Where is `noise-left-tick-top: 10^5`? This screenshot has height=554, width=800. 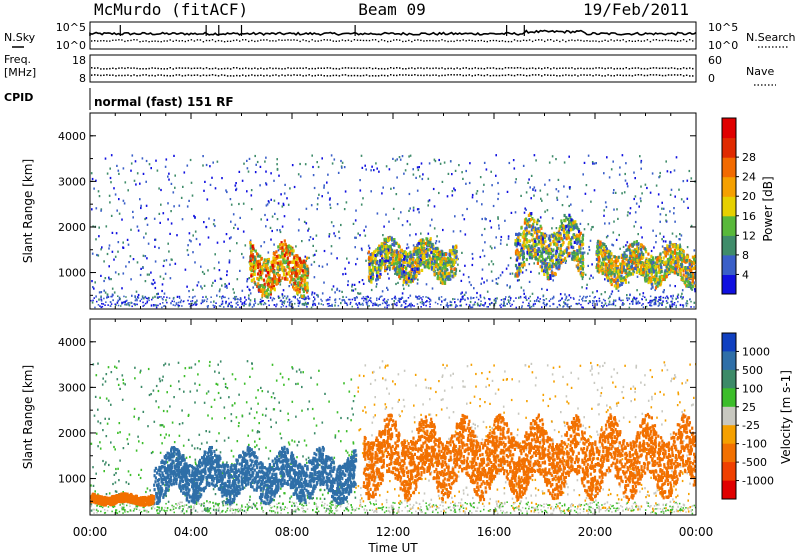
noise-left-tick-top: 10^5 is located at coordinates (71, 27).